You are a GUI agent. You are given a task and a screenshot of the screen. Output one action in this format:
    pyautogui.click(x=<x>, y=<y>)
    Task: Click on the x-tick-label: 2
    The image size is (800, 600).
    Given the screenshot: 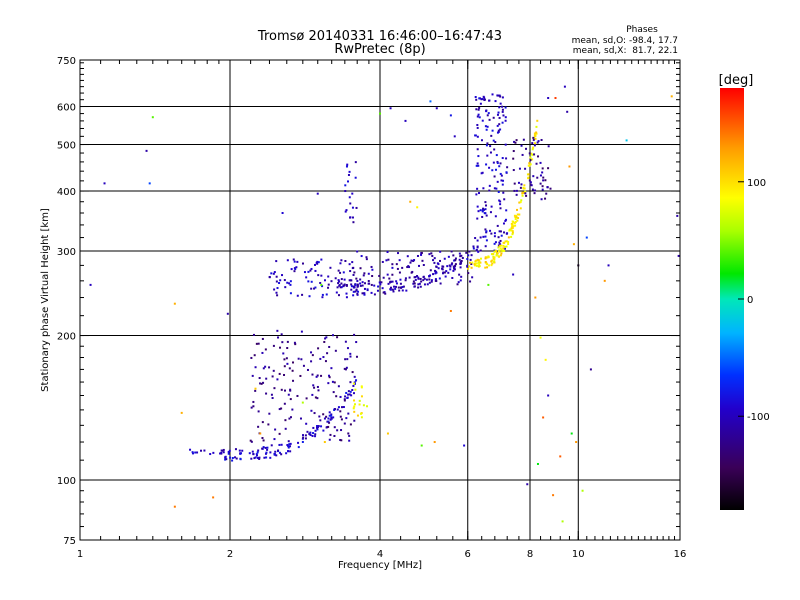 What is the action you would take?
    pyautogui.click(x=230, y=554)
    